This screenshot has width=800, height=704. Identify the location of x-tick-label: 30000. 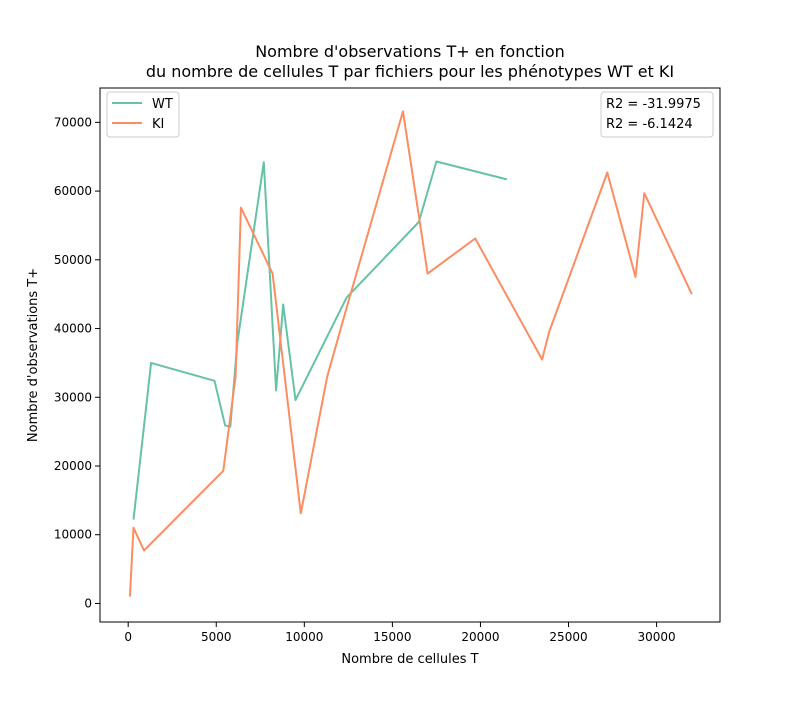
(656, 637).